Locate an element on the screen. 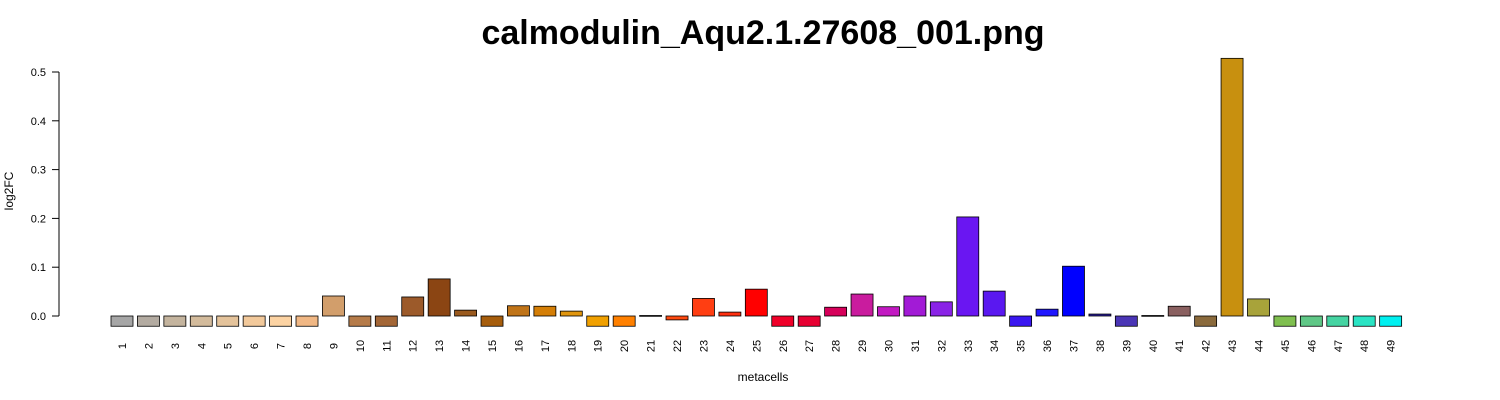  x-tick-label: 49 is located at coordinates (1392, 346).